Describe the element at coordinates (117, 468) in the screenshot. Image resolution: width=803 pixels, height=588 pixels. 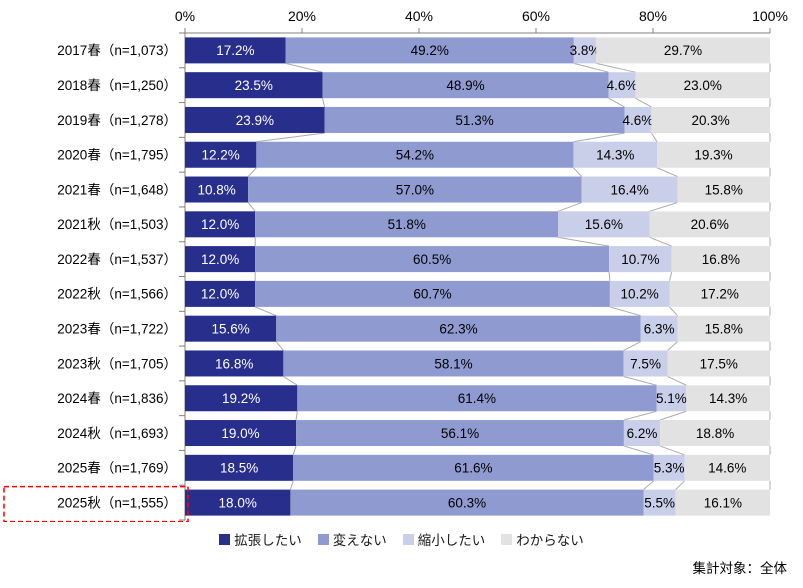
I see `category-label: 2025春（n=1,769）` at that location.